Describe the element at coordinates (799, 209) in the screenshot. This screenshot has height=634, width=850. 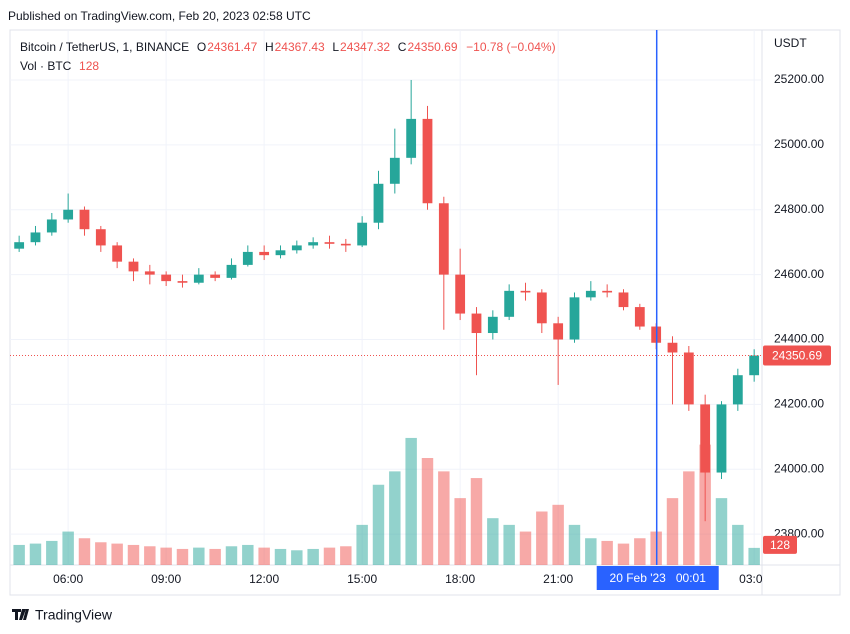
I see `y-tick-label: 24800.00` at that location.